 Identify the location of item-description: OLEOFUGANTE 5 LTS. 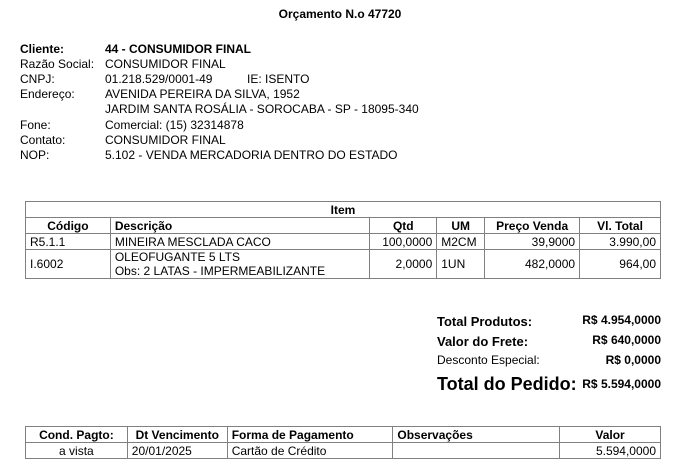
(177, 257).